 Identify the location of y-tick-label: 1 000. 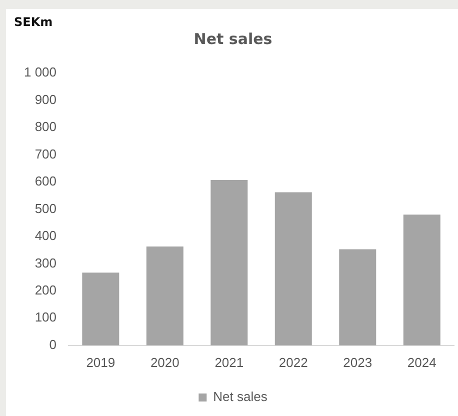
(40, 72).